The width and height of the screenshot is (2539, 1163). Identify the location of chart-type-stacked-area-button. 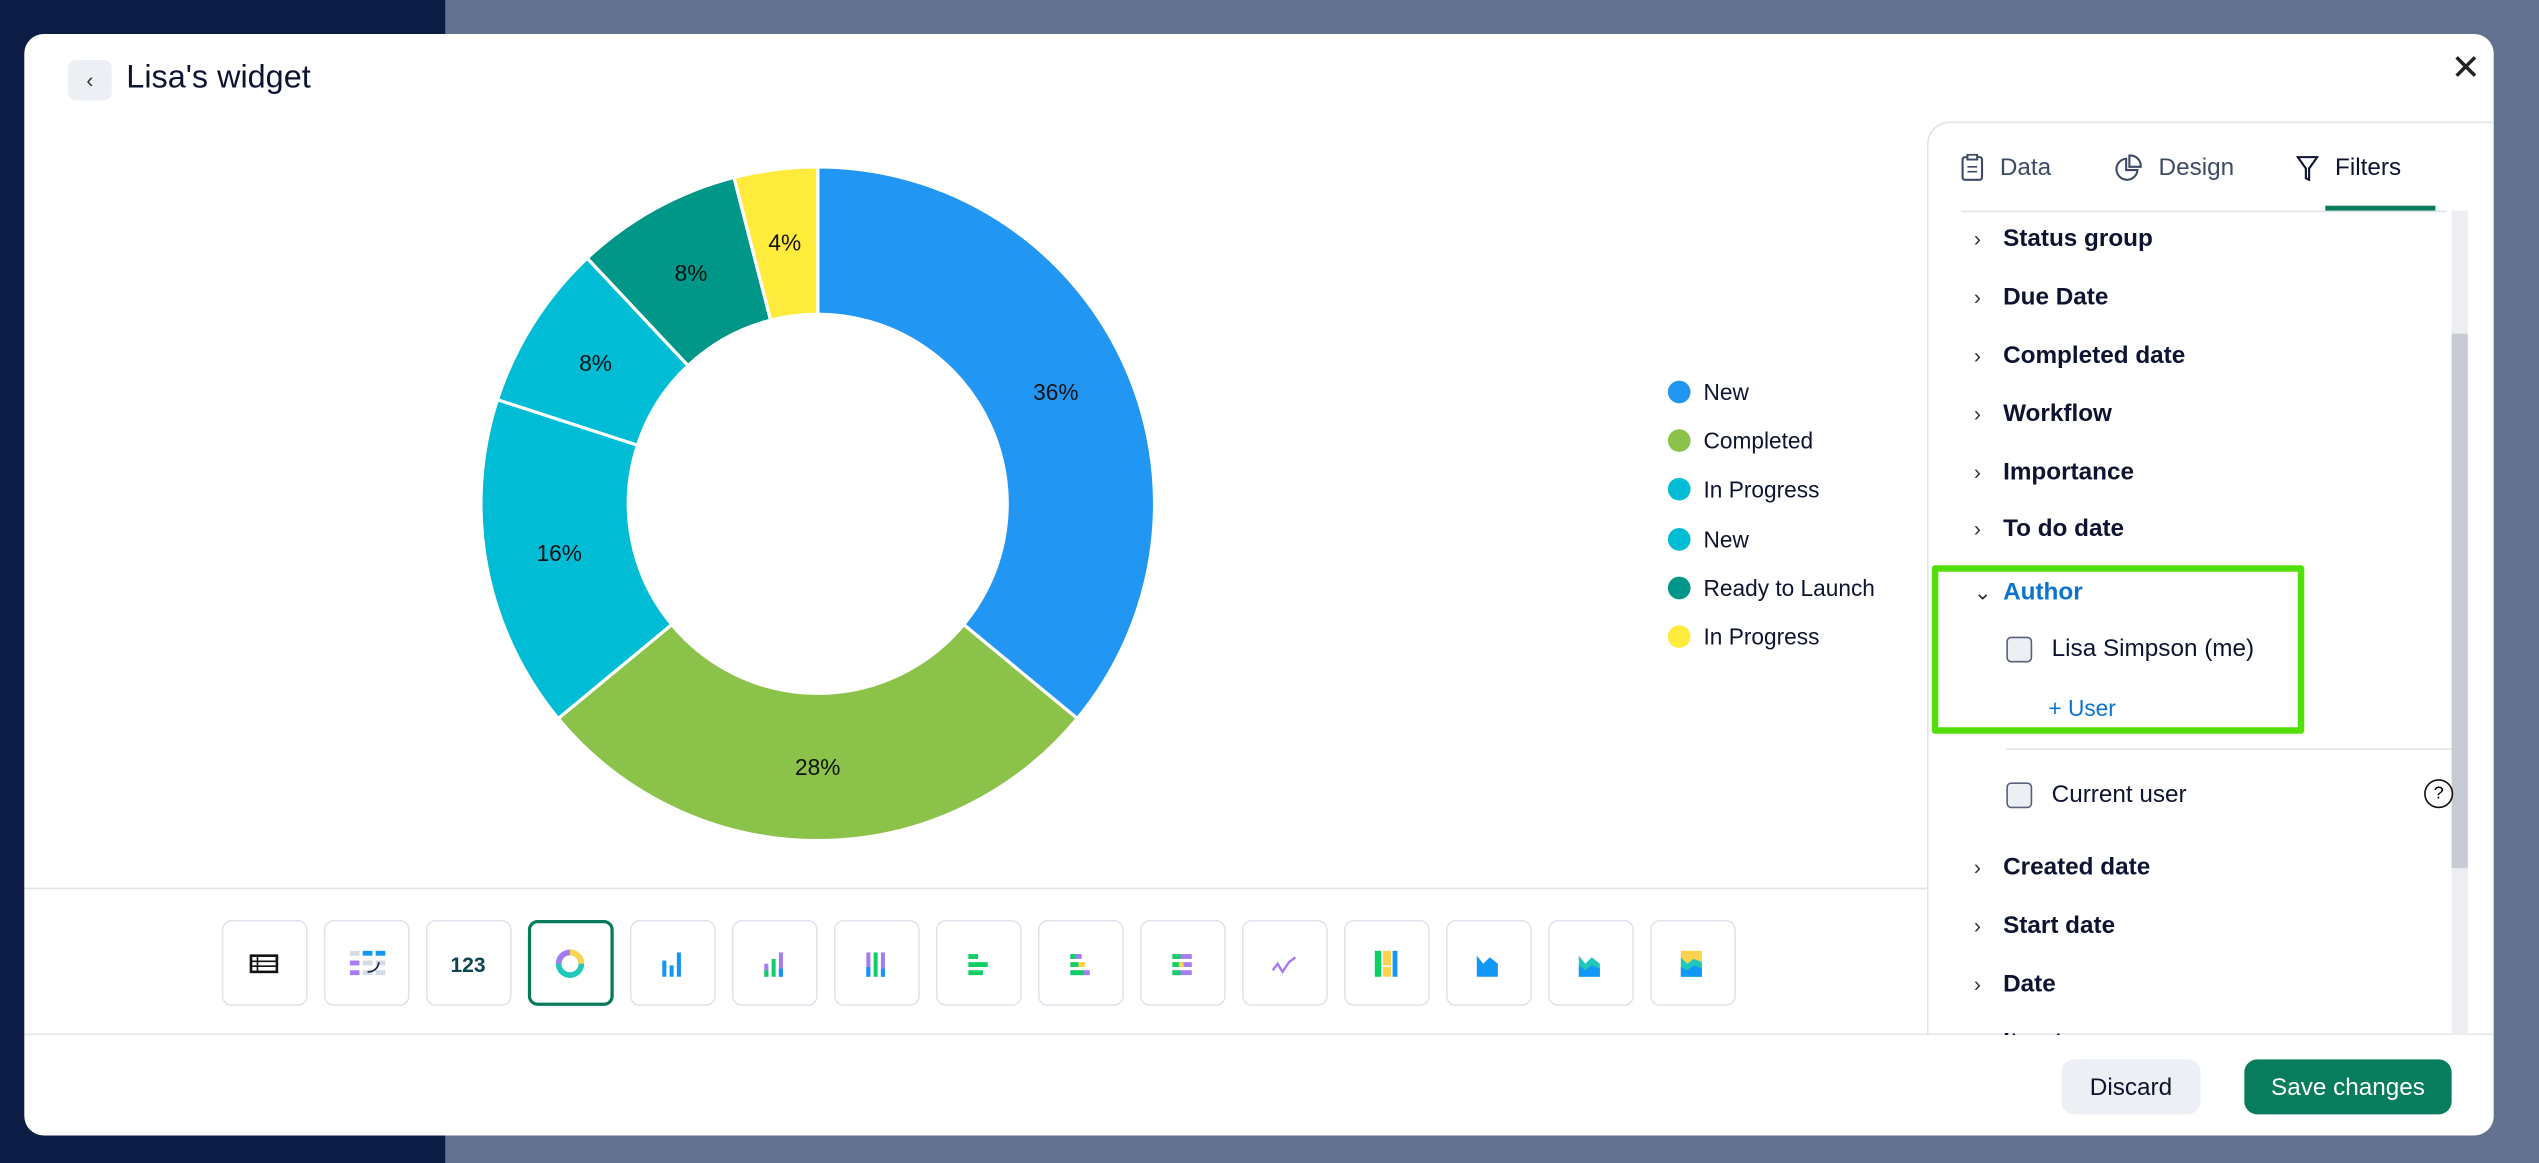
(1591, 963).